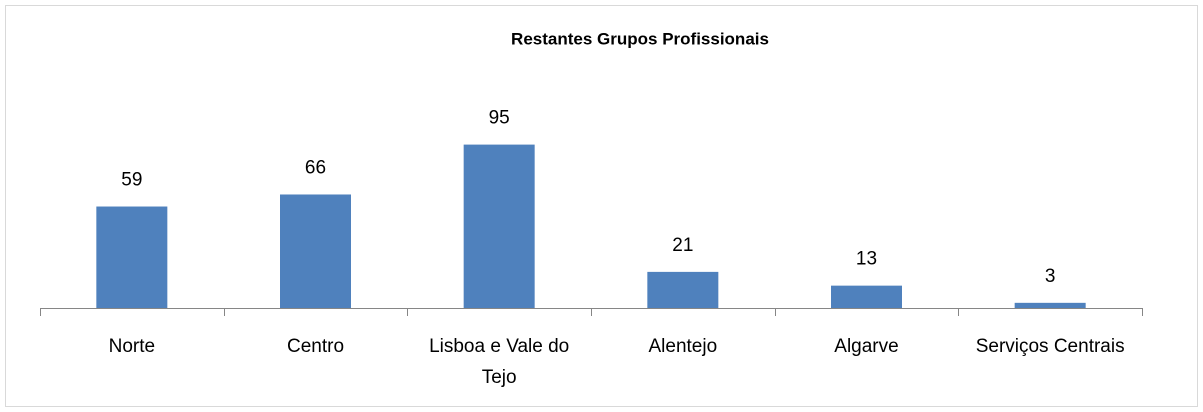 This screenshot has width=1203, height=412. What do you see at coordinates (132, 346) in the screenshot?
I see `x-tick-label: Norte` at bounding box center [132, 346].